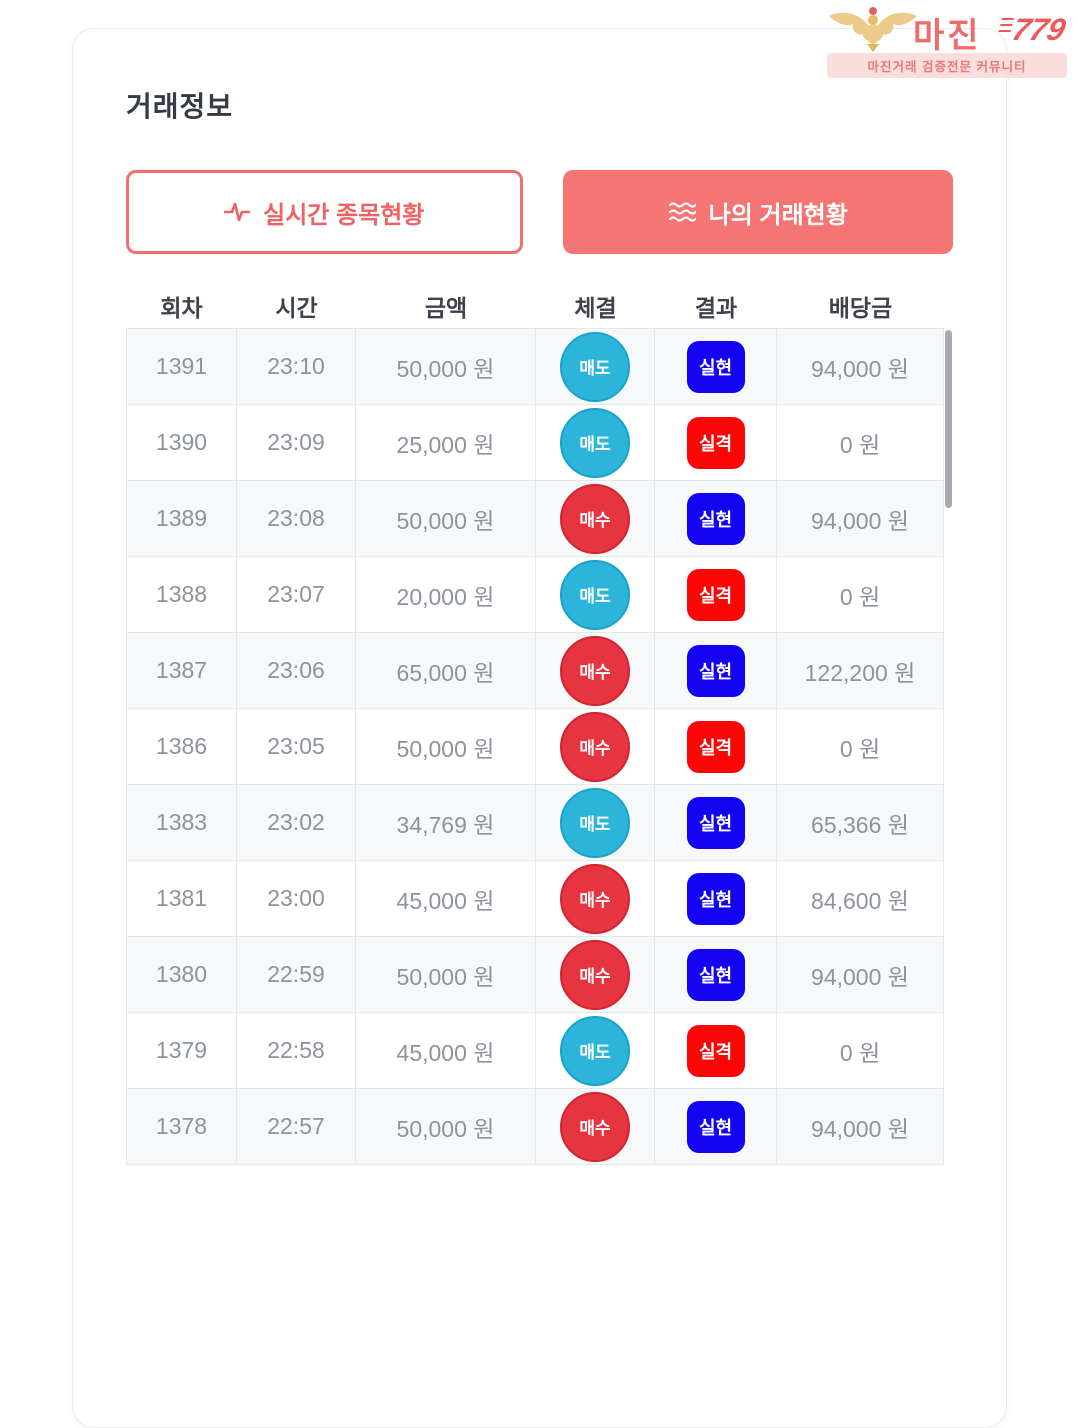  Describe the element at coordinates (535, 899) in the screenshot. I see `table-row: 1381 23:00 45,000 원 매수 실현 84,600 원` at that location.